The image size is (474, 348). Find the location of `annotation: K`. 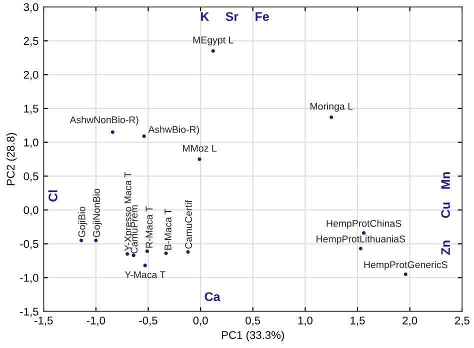

annotation: K is located at coordinates (205, 16).